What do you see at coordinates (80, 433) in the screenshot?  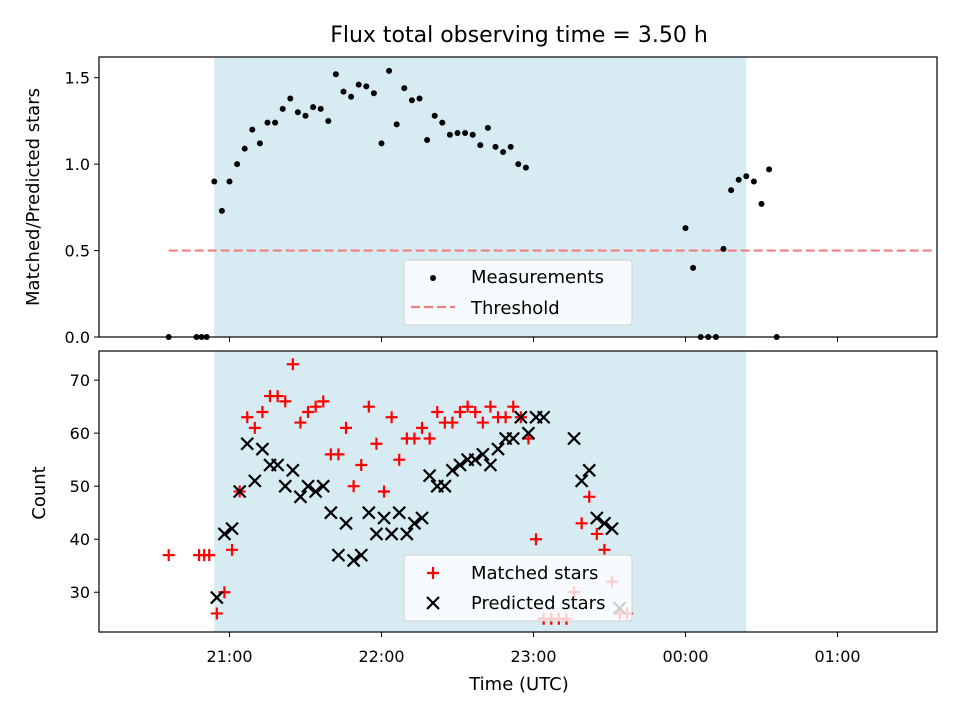 I see `bottom-y-tick-label: 60` at bounding box center [80, 433].